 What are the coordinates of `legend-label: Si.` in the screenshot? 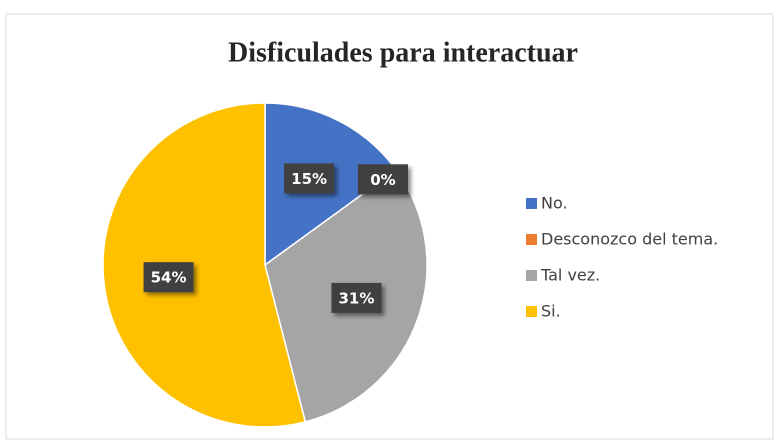 It's located at (551, 311).